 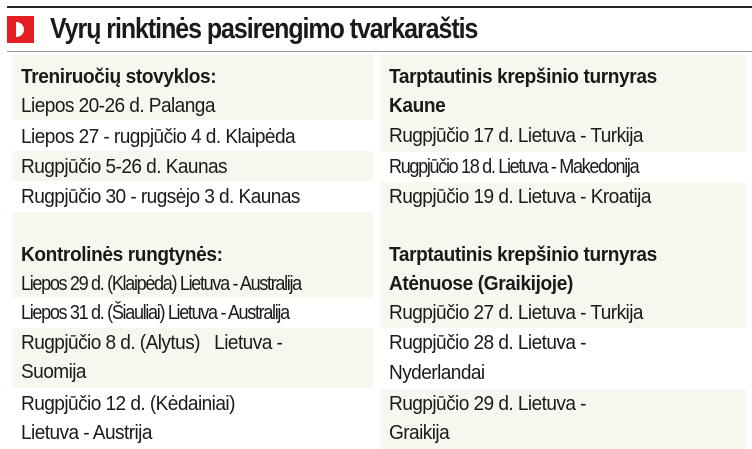 I want to click on list-item: Liepos 27 - rugpjūčio 4 d. Klaipėda, so click(x=158, y=136).